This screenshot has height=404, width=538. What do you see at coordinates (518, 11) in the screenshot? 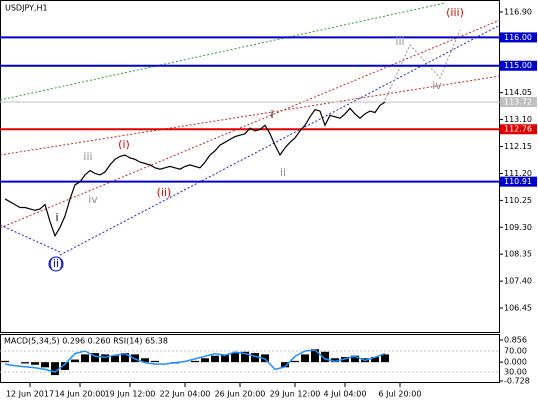
I see `y-tick-label: 116.90` at bounding box center [518, 11].